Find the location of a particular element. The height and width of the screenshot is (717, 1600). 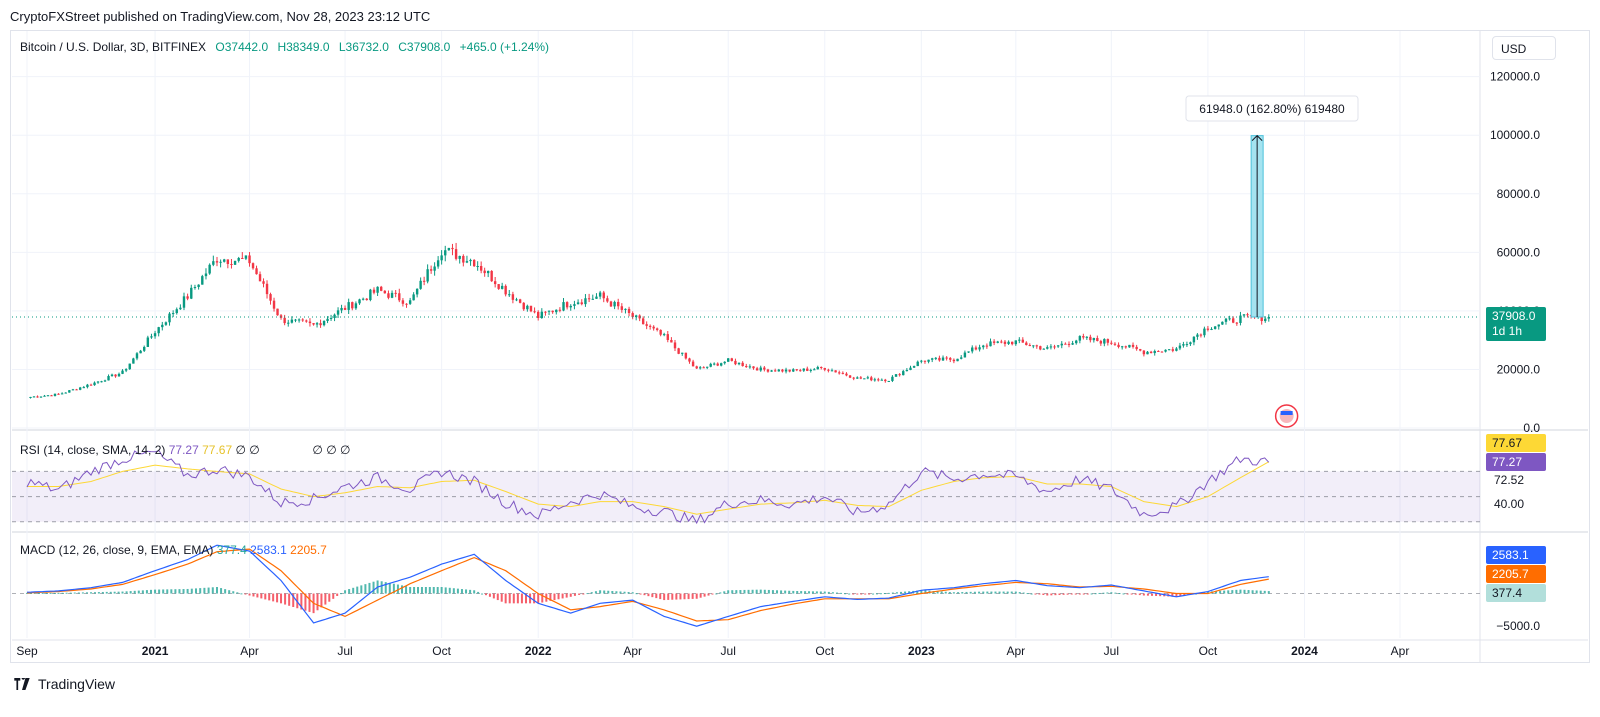

rsi-ma-badge-bg is located at coordinates (1516, 443).